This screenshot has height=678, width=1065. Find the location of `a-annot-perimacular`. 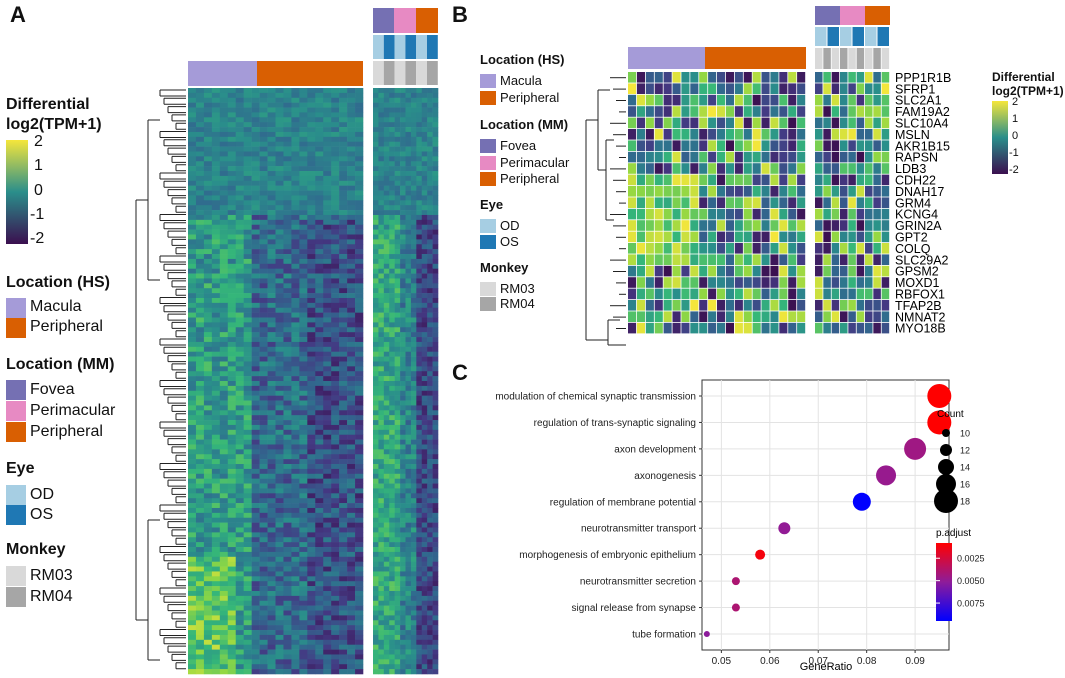

a-annot-perimacular is located at coordinates (405, 20).